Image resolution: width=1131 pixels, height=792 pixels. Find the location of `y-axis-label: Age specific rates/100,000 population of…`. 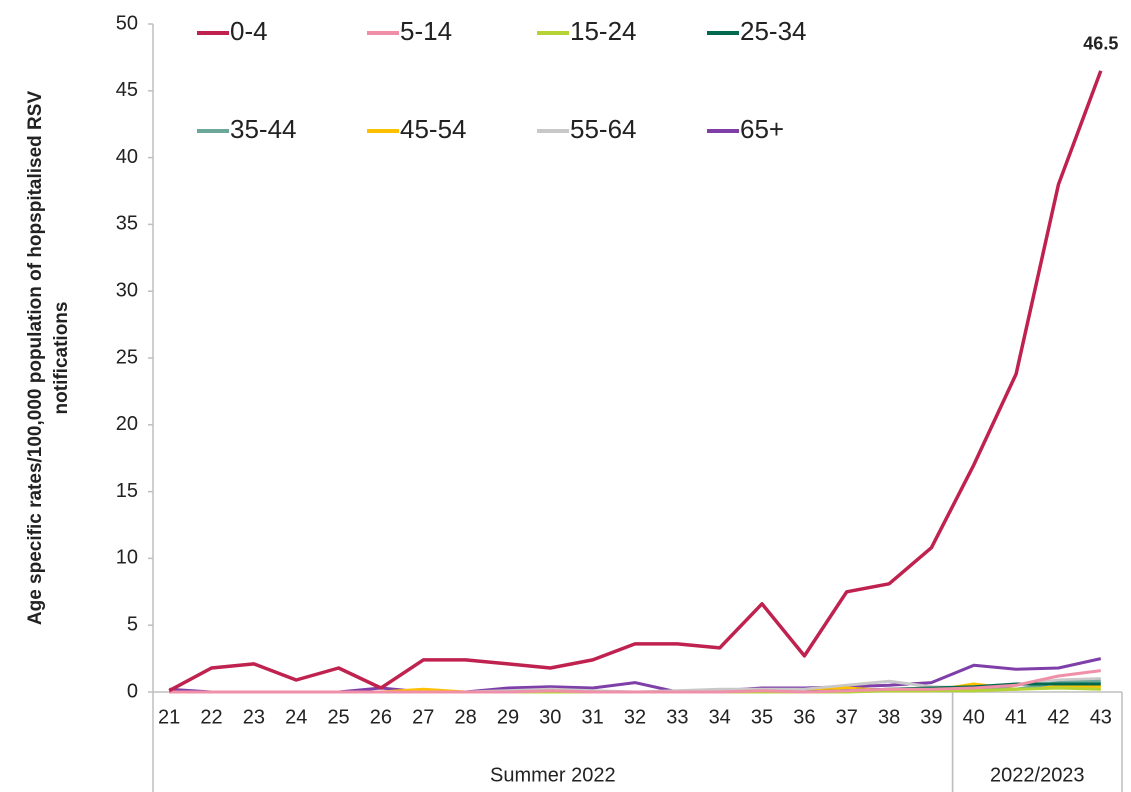

y-axis-label: Age specific rates/100,000 population of… is located at coordinates (48, 358).